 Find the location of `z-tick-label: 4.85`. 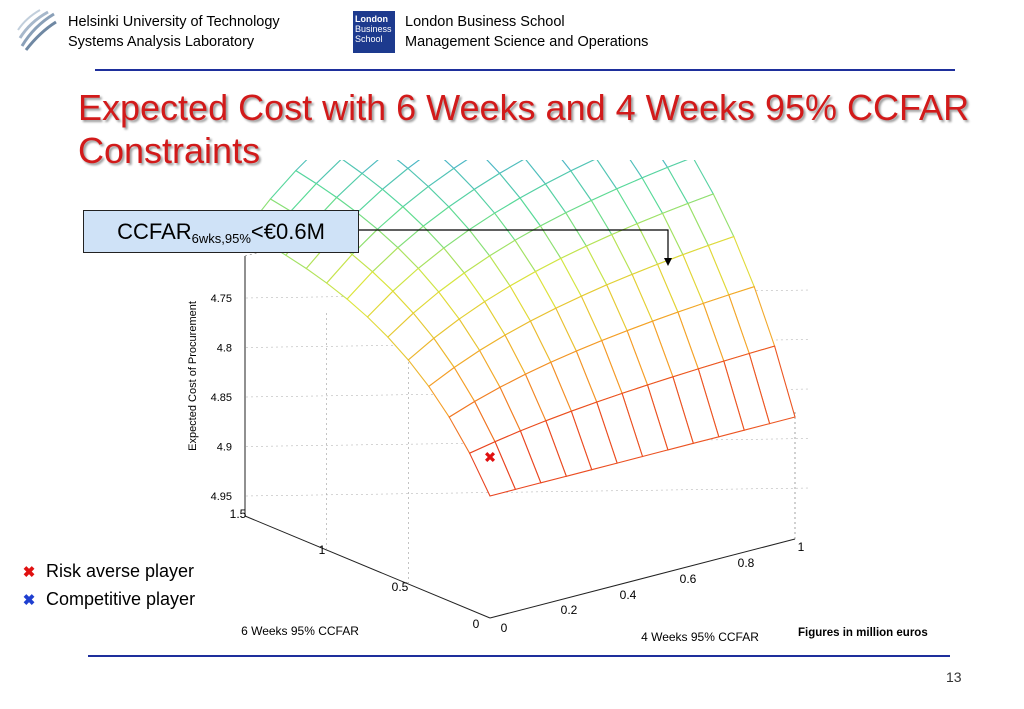

z-tick-label: 4.85 is located at coordinates (221, 398).